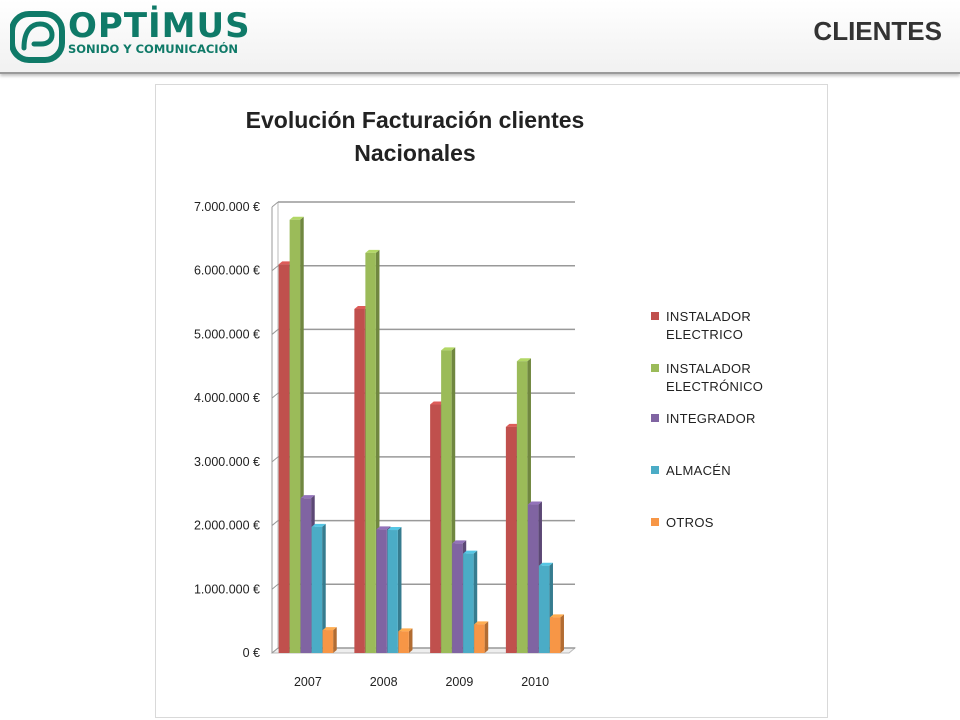 This screenshot has width=960, height=720. I want to click on chart-title-line-2: Nacionales, so click(415, 153).